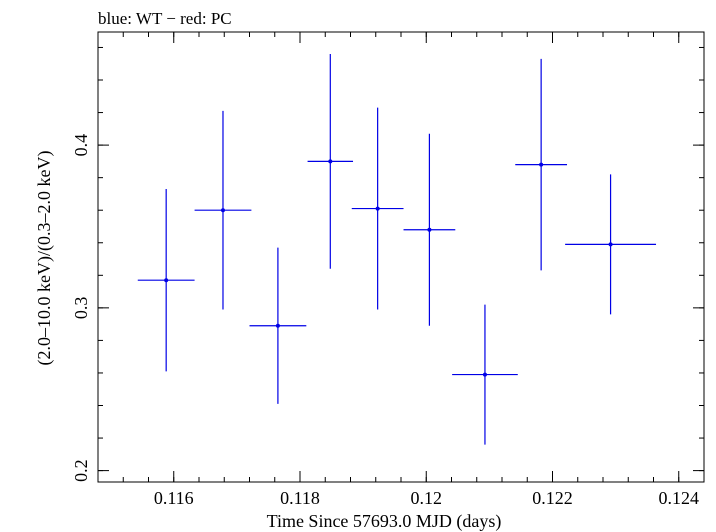 Image resolution: width=716 pixels, height=532 pixels. What do you see at coordinates (174, 498) in the screenshot?
I see `x-tick-label: 0.116` at bounding box center [174, 498].